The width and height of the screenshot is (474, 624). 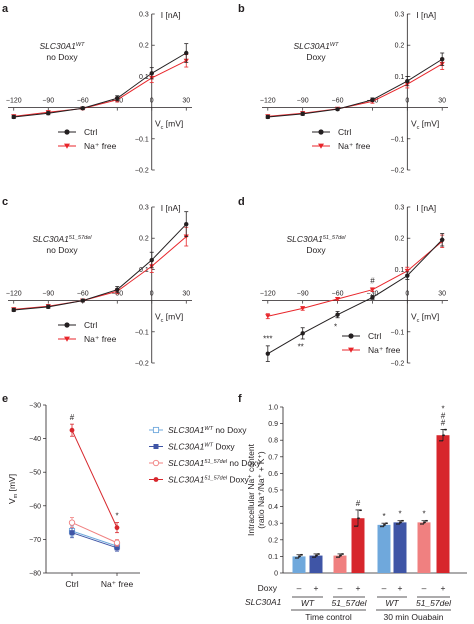 I want to click on series-line-wt_no_doxy, so click(x=94, y=538).